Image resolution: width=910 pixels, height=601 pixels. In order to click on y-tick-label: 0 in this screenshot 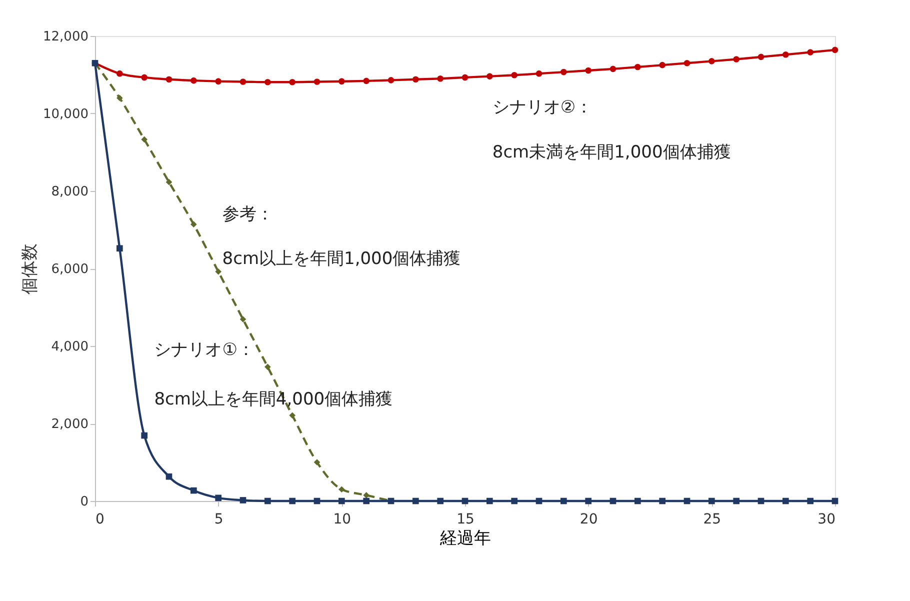, I will do `click(84, 502)`.